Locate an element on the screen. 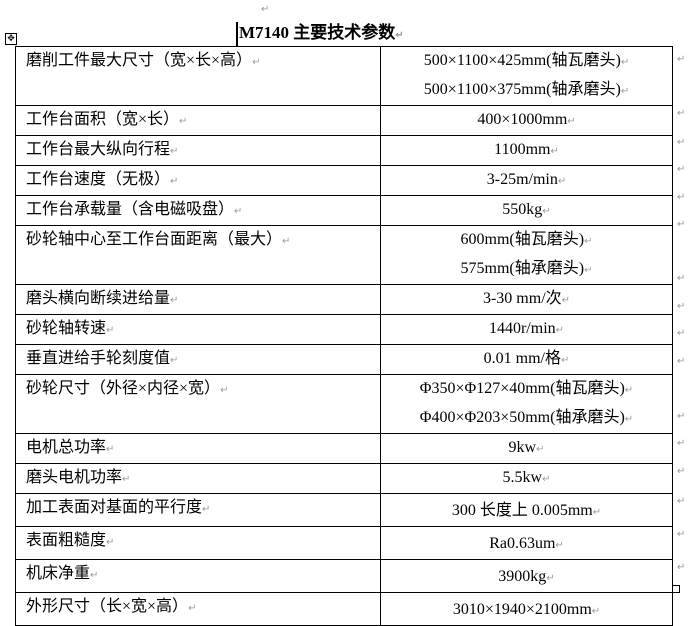 The height and width of the screenshot is (626, 694). parameter-value-cell: 3-25m/min↵ is located at coordinates (526, 180).